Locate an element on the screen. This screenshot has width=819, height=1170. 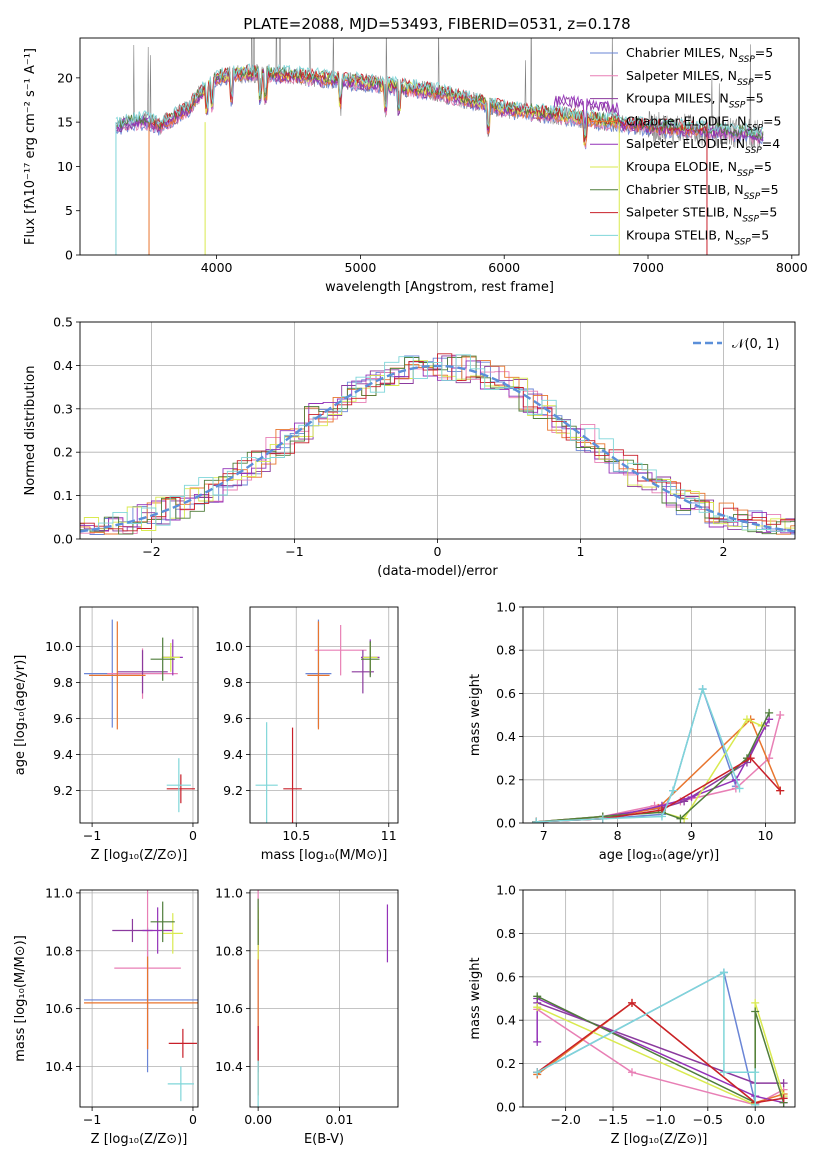
x-tick-label: 1 is located at coordinates (581, 551).